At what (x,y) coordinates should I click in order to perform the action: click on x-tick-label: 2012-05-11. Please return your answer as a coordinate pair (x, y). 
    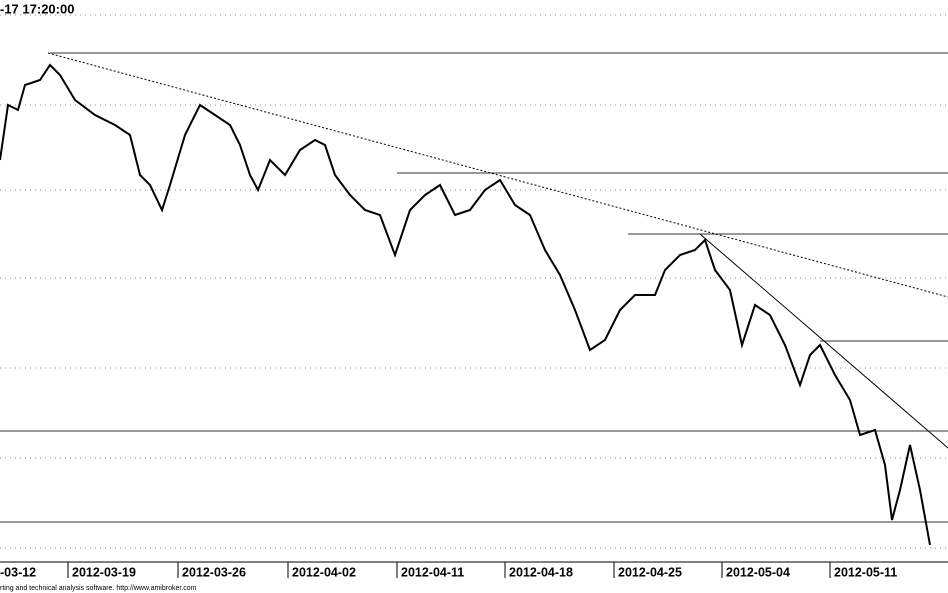
    Looking at the image, I should click on (865, 572).